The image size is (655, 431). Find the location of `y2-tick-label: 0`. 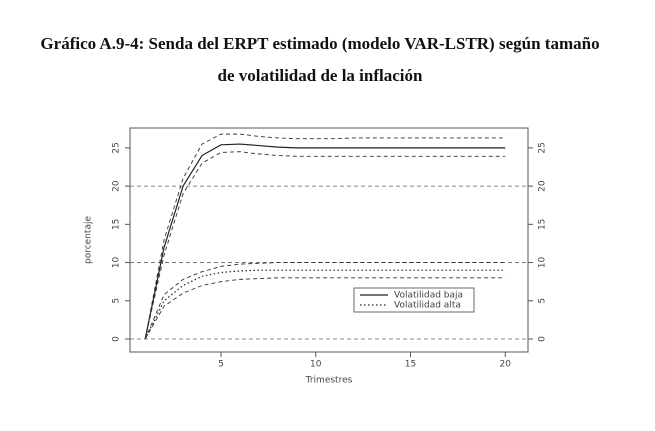

y2-tick-label: 0 is located at coordinates (543, 339).